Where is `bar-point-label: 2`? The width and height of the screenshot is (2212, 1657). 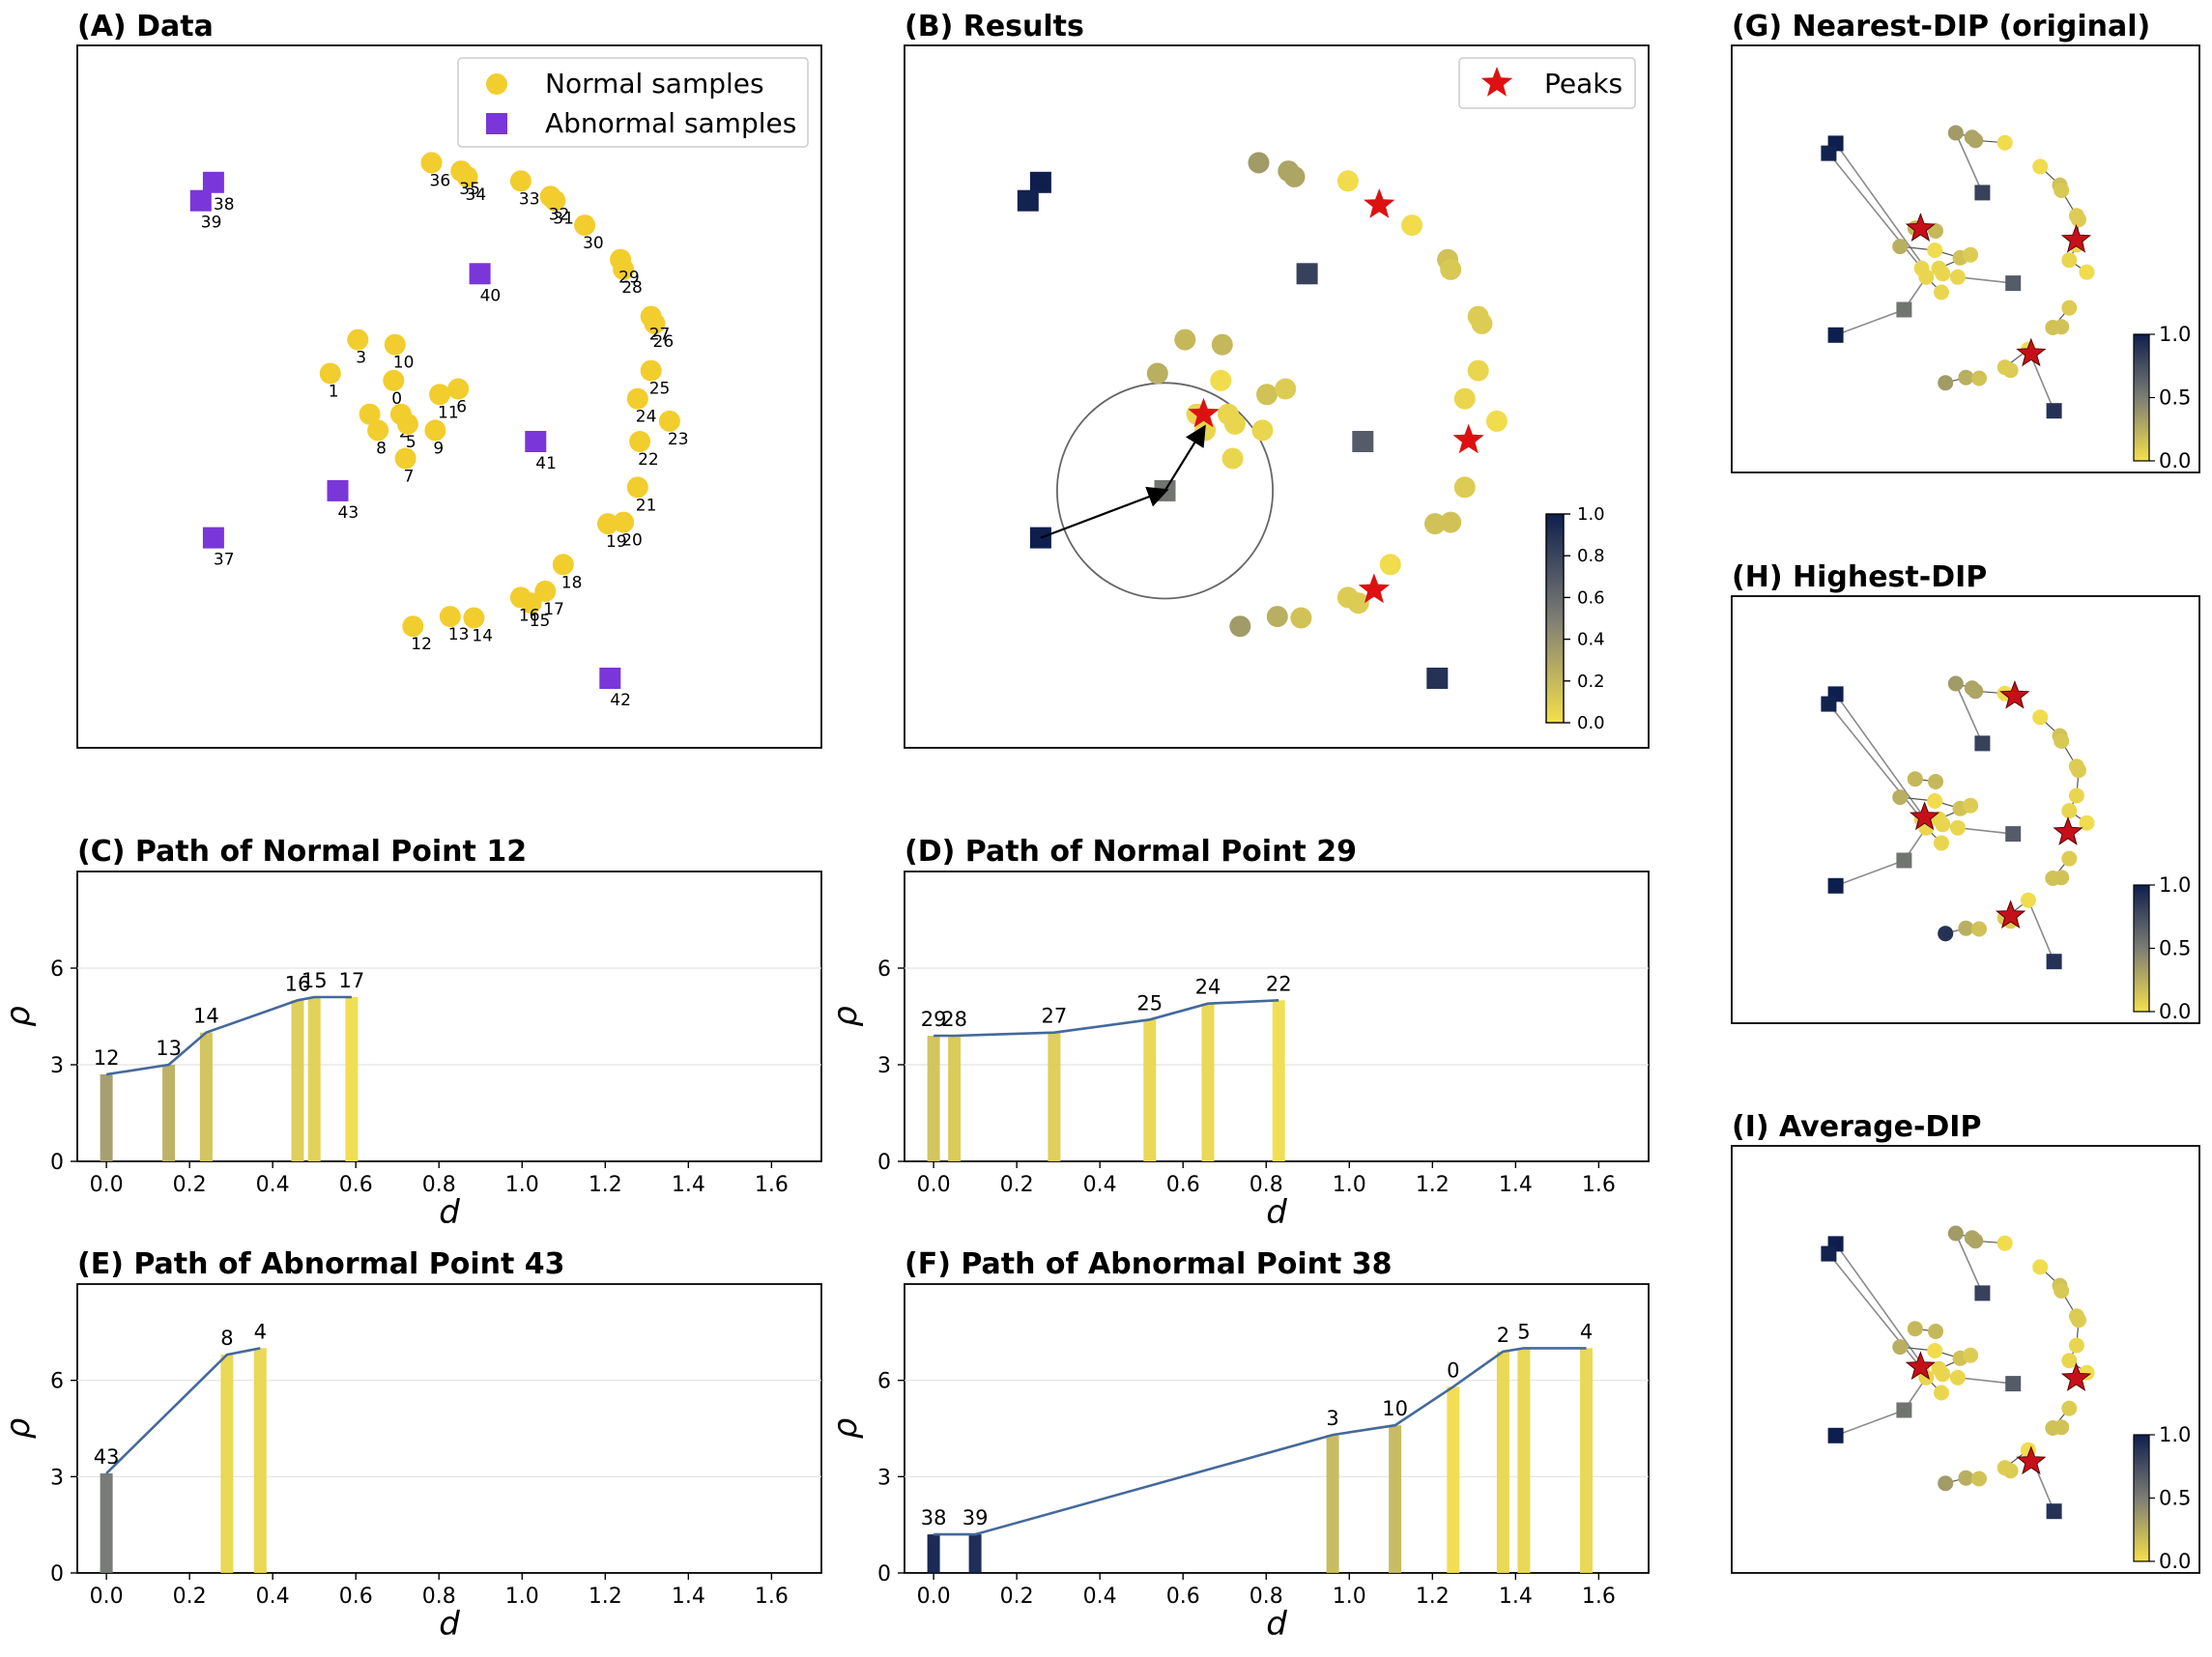 bar-point-label: 2 is located at coordinates (1503, 1335).